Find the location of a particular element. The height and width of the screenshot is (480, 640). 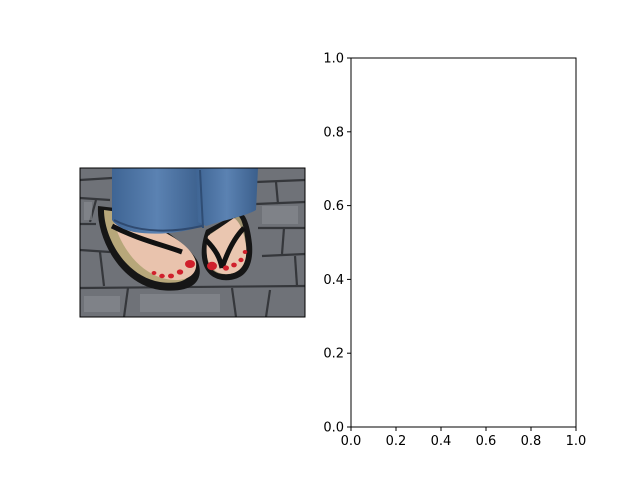

x-tick-label: 0.0 is located at coordinates (351, 441).